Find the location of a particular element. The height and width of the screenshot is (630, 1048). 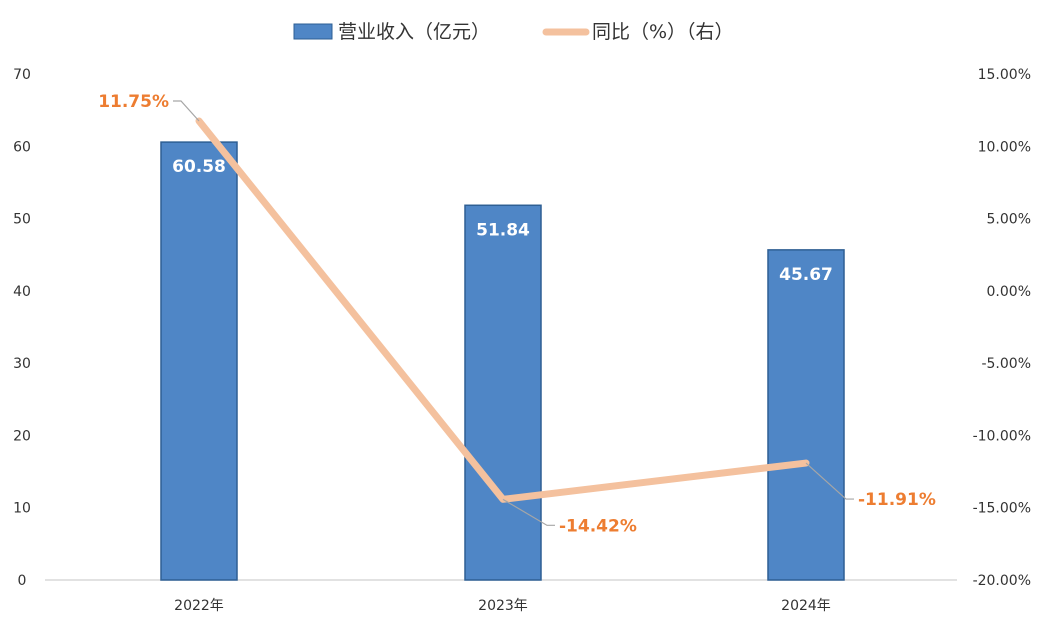

legend-label-revenue: 营业收入（亿元） is located at coordinates (414, 32).